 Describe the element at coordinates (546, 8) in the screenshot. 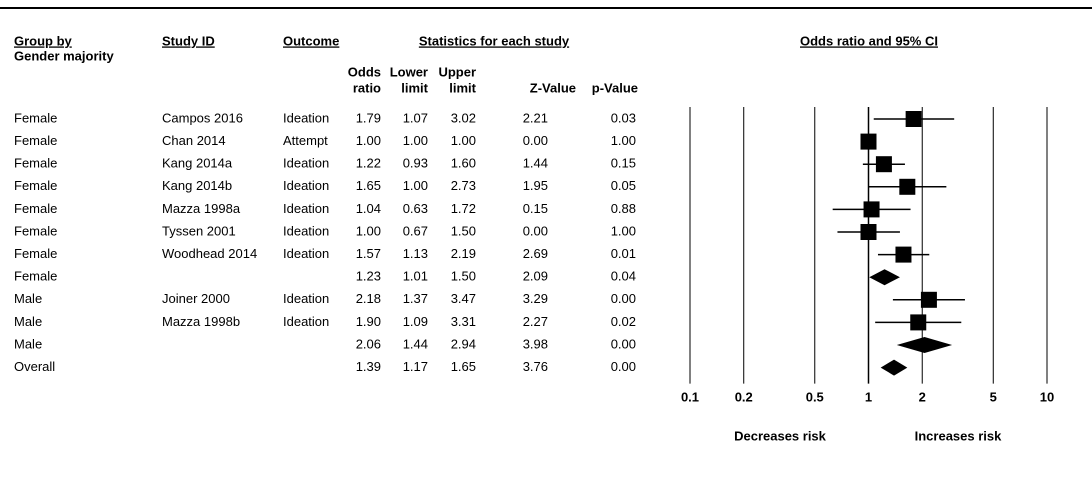

I see `top-rule` at that location.